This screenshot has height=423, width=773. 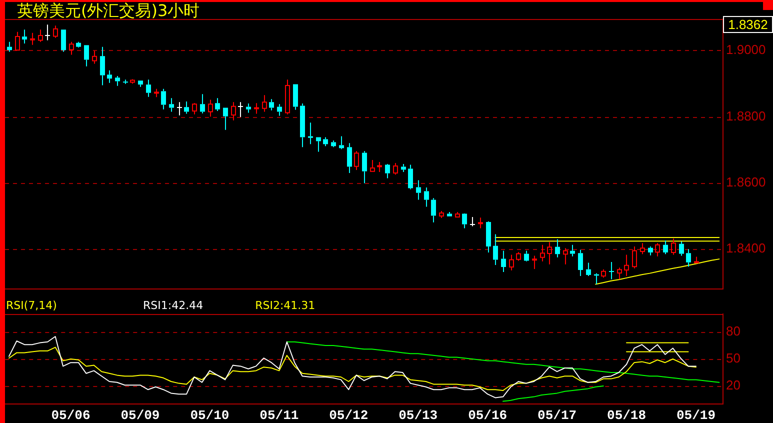 I want to click on x-tick-label: 05/11, so click(x=279, y=415).